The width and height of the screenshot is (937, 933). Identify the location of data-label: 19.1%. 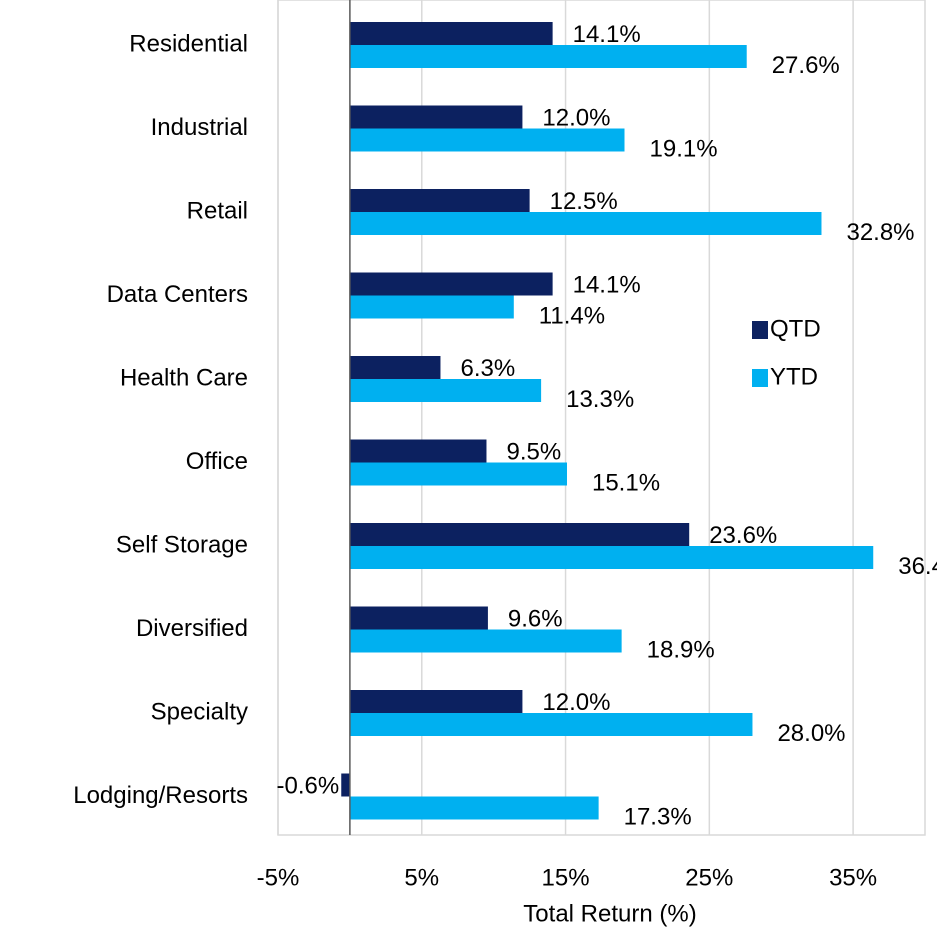
(684, 148).